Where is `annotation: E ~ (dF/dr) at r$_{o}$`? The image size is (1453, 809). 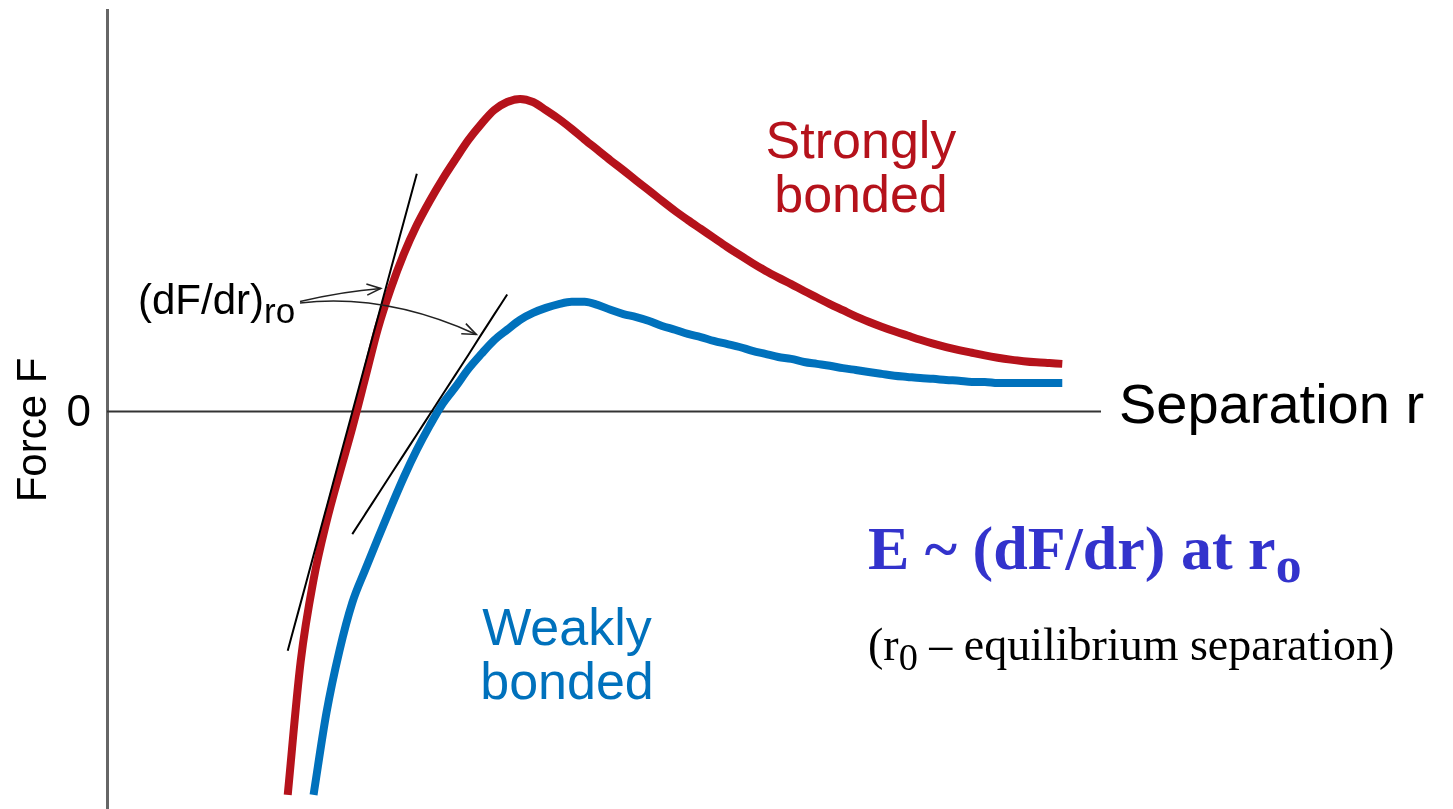
annotation: E ~ (dF/dr) at r$_{o}$ is located at coordinates (1085, 554).